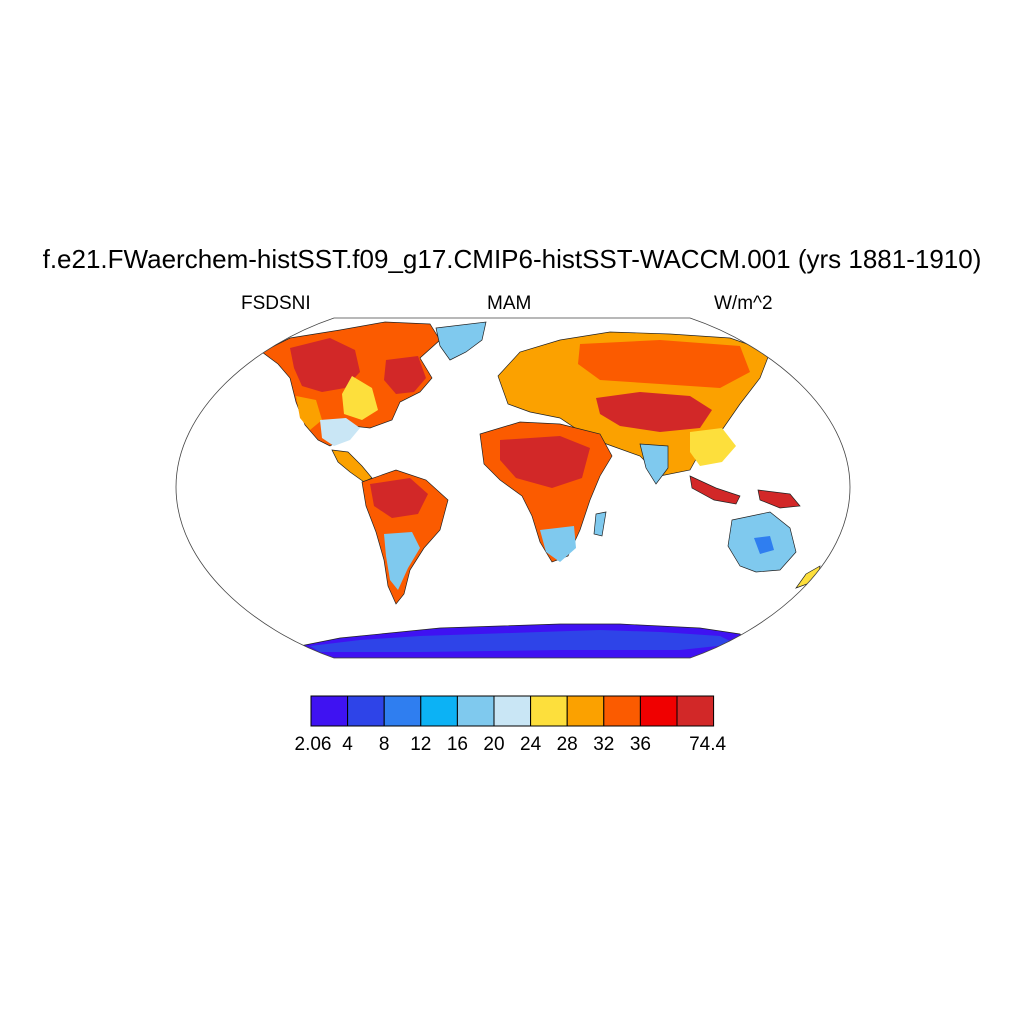 The height and width of the screenshot is (1024, 1024). Describe the element at coordinates (567, 744) in the screenshot. I see `colorbar-tick-label: 28` at that location.